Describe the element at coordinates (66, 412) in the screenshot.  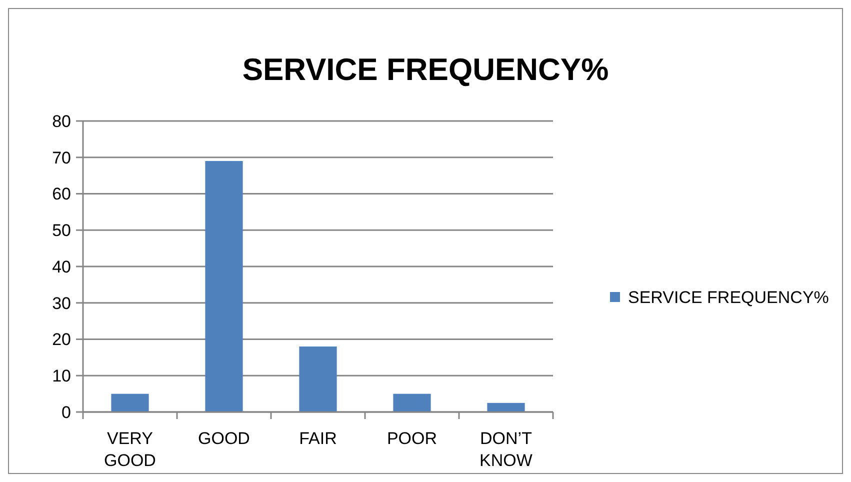
I see `y-tick-label: 0` at that location.